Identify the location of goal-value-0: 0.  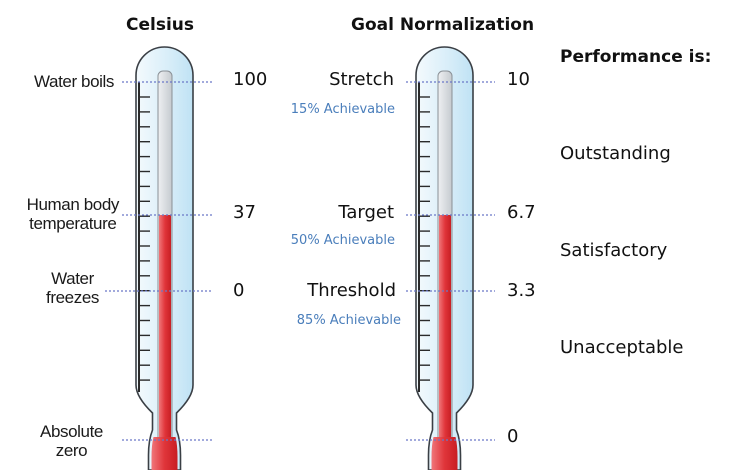
(513, 436).